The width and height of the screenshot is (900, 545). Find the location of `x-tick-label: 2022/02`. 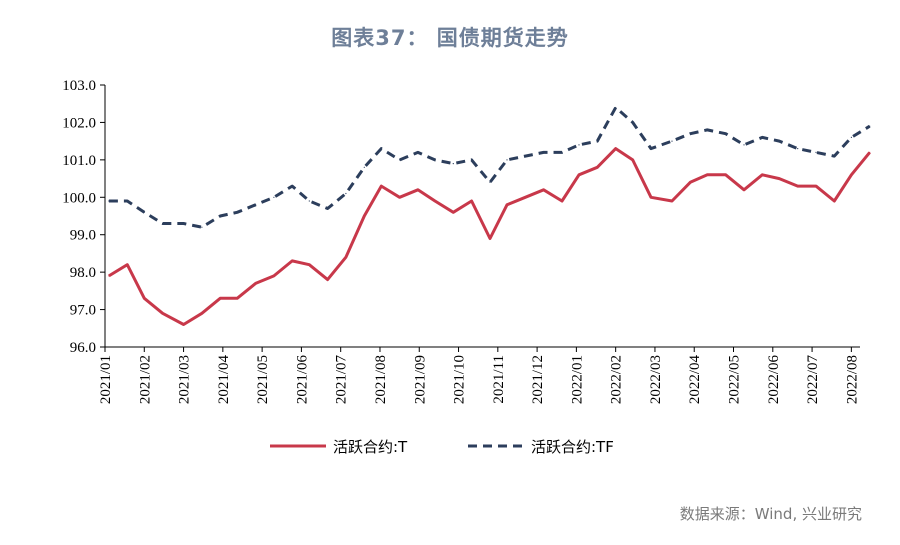

x-tick-label: 2022/02 is located at coordinates (617, 379).